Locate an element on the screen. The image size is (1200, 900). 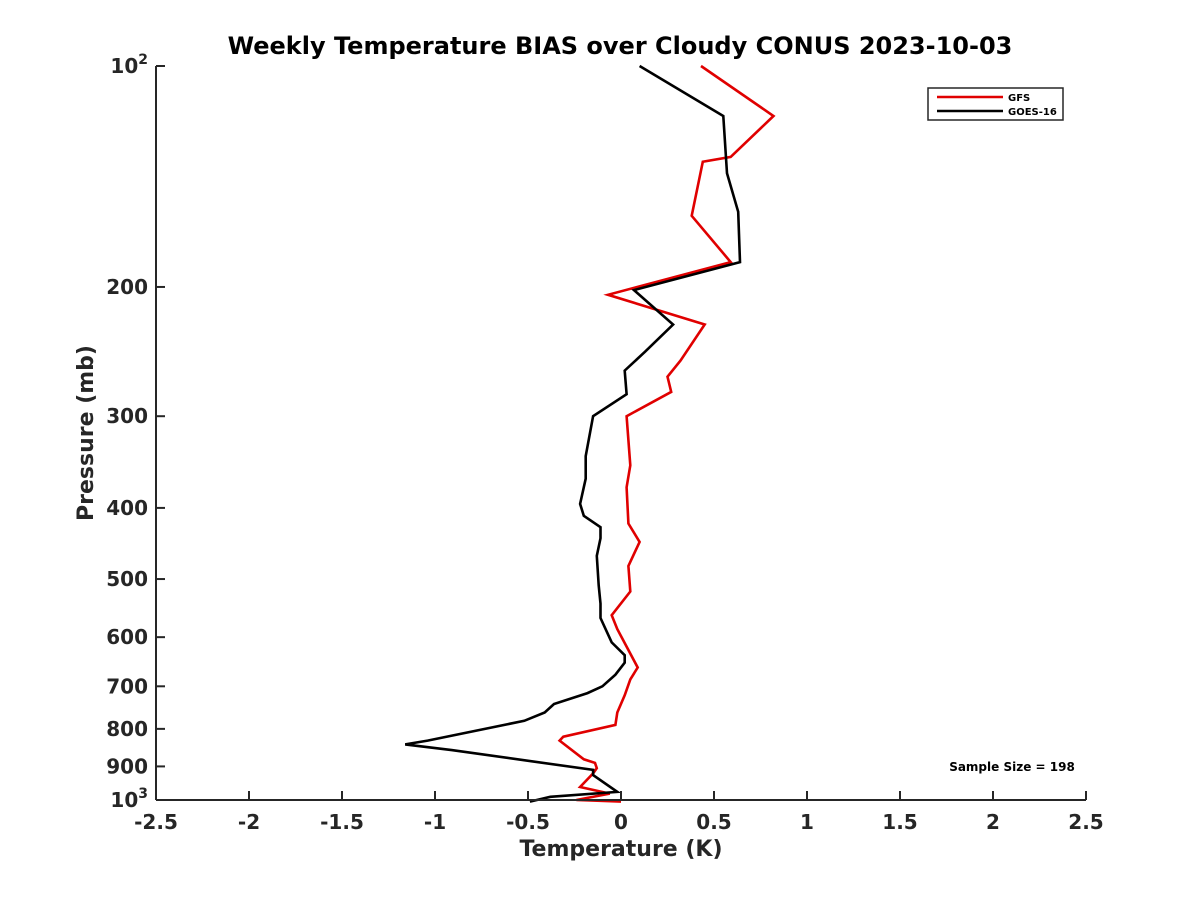
legend-box is located at coordinates (995, 104).